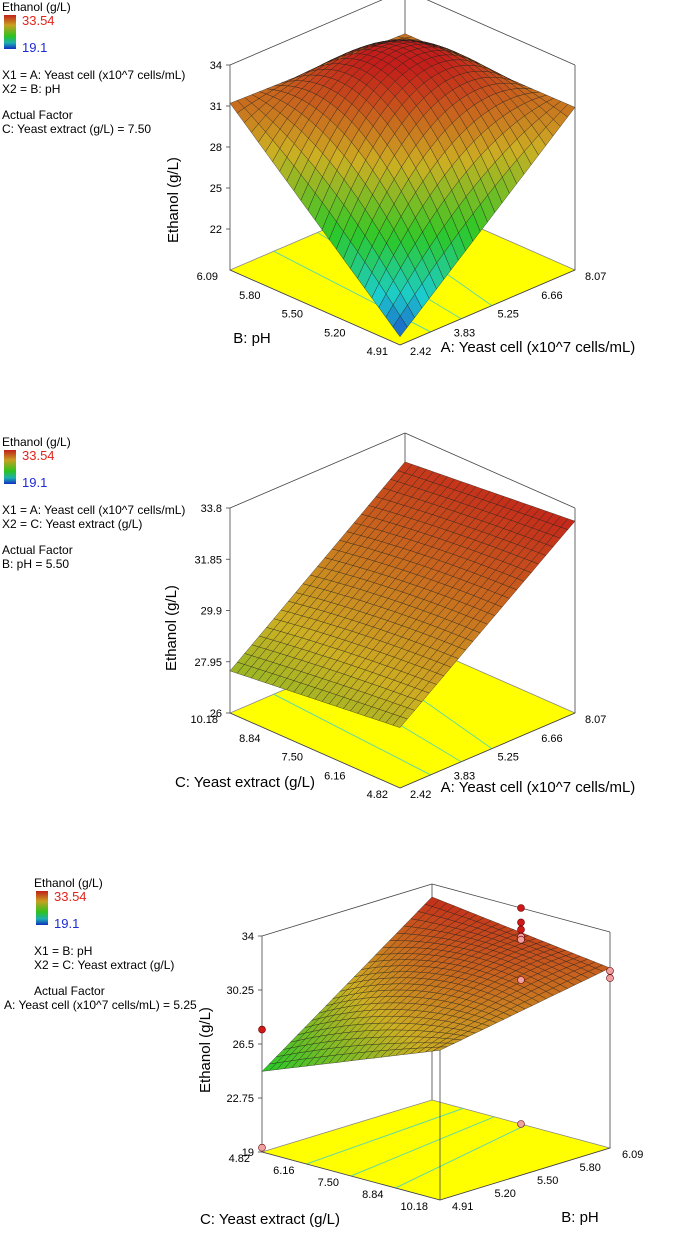 This screenshot has height=1235, width=678. I want to click on y-tick-label: 4.91, so click(377, 352).